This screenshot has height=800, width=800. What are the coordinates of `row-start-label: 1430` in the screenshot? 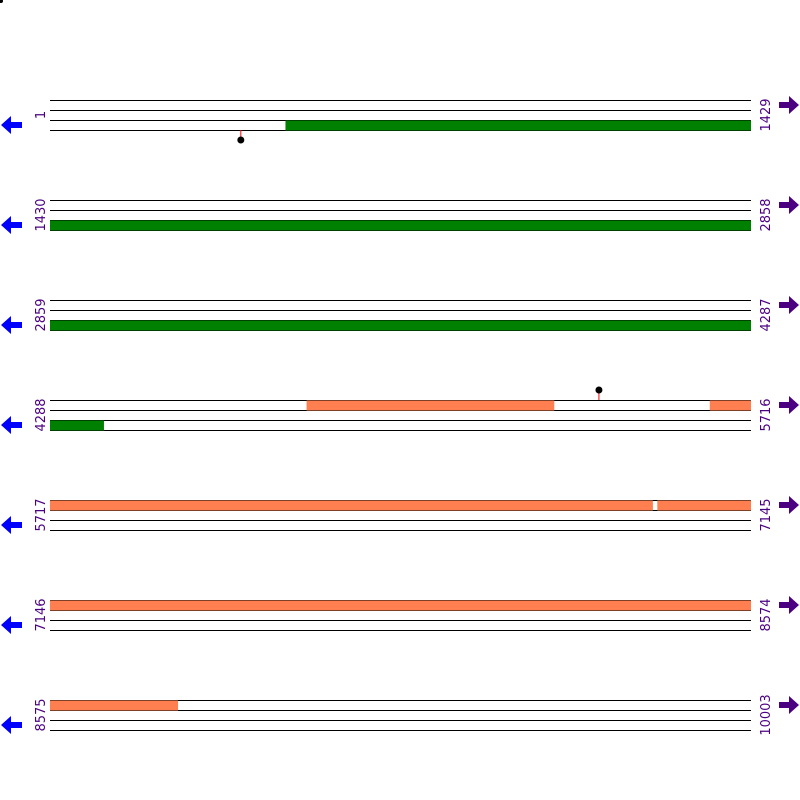 It's located at (41, 214).